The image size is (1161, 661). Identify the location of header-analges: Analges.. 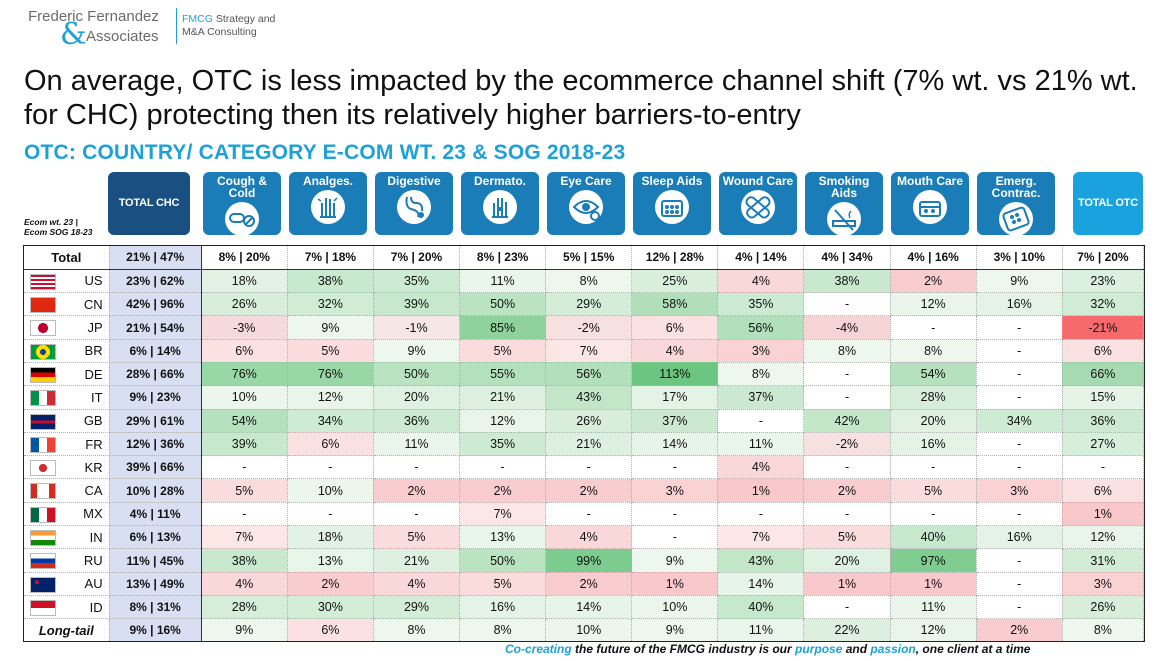
(328, 203).